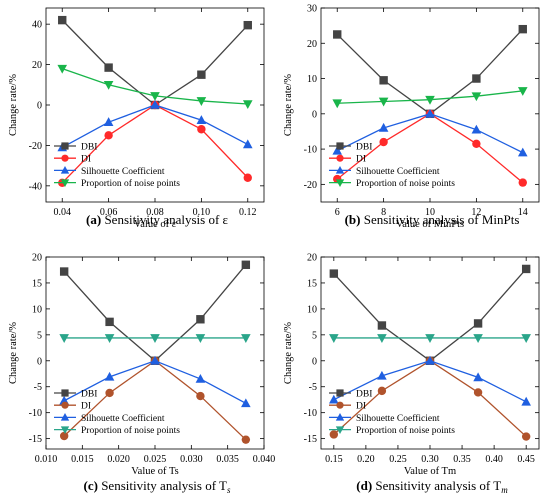  Describe the element at coordinates (37, 309) in the screenshot. I see `y-tick-label: 10` at that location.